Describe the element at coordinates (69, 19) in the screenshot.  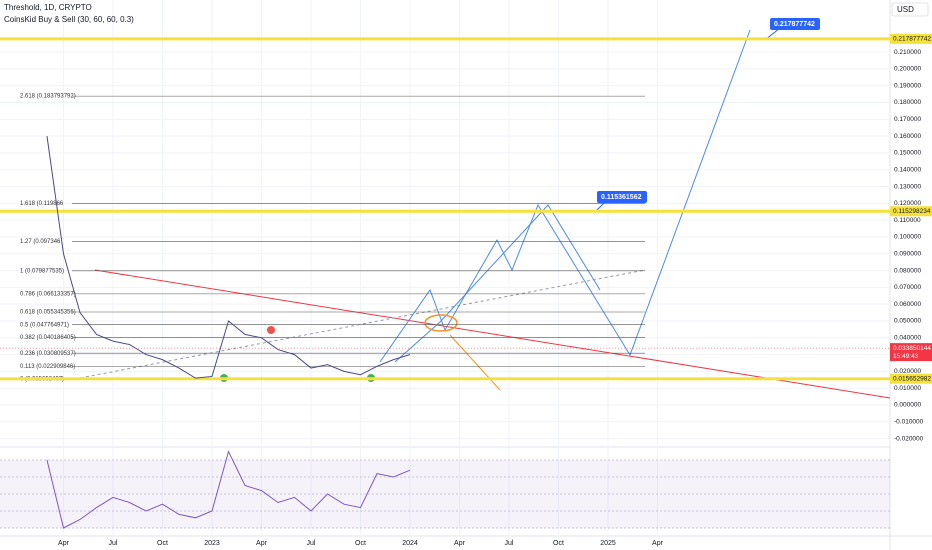
I see `indicator-title: CoinsKid Buy & Sell (30, 60, 60, 0.3)` at that location.